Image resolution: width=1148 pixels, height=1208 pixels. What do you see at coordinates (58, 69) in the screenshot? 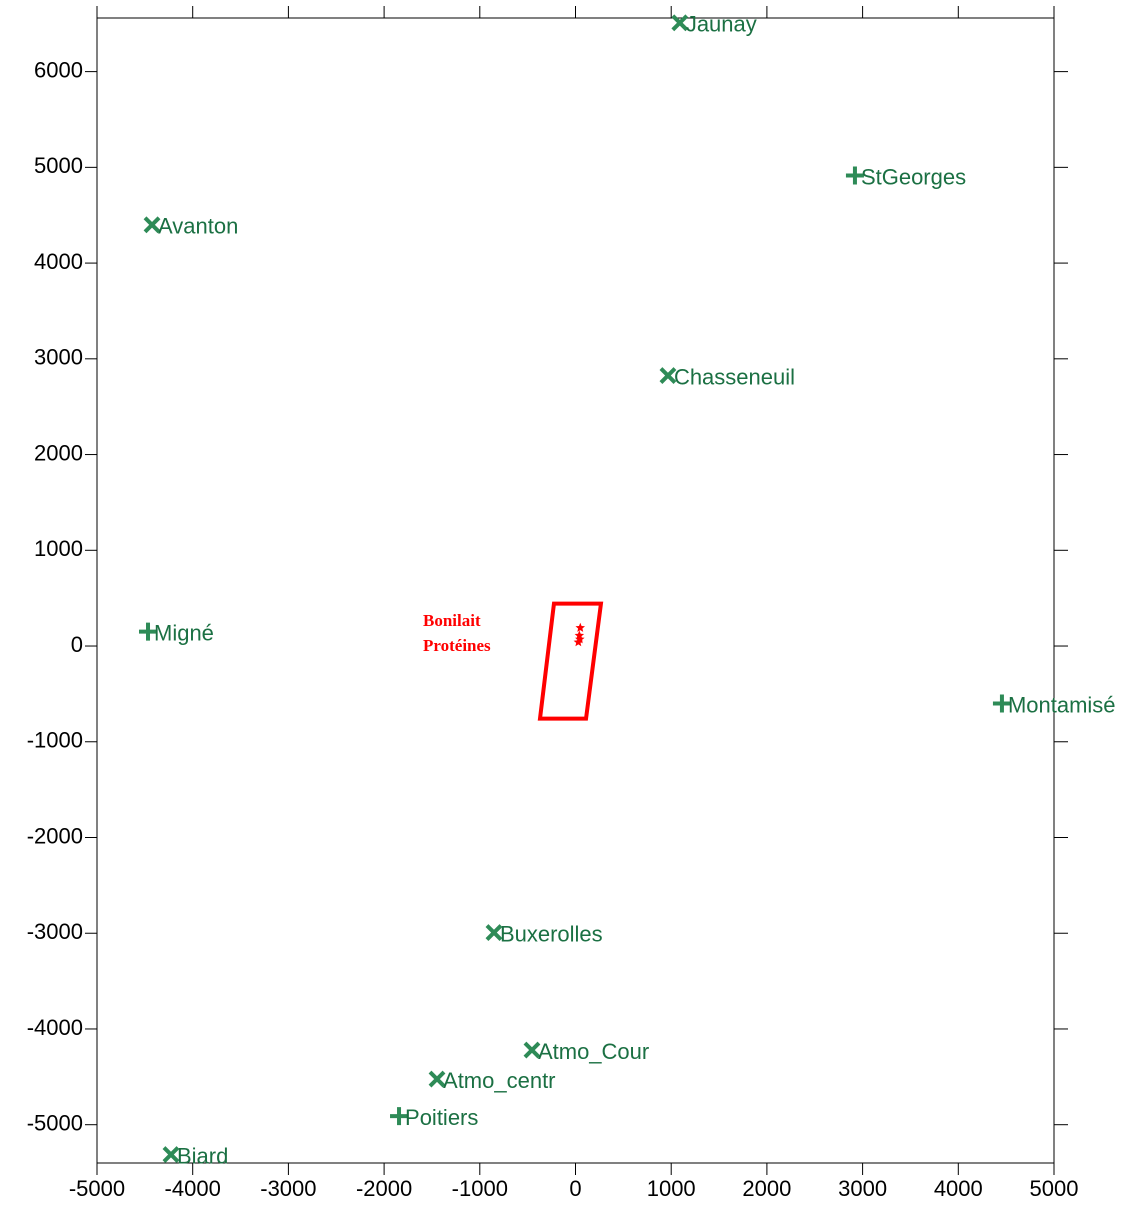
I see `y-tick-label: 6000` at bounding box center [58, 69].